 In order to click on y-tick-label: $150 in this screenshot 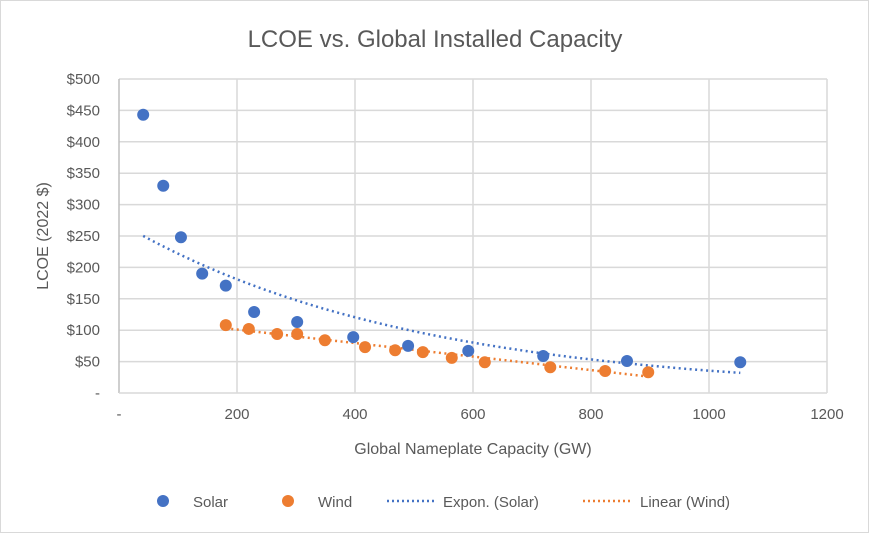, I will do `click(83, 299)`.